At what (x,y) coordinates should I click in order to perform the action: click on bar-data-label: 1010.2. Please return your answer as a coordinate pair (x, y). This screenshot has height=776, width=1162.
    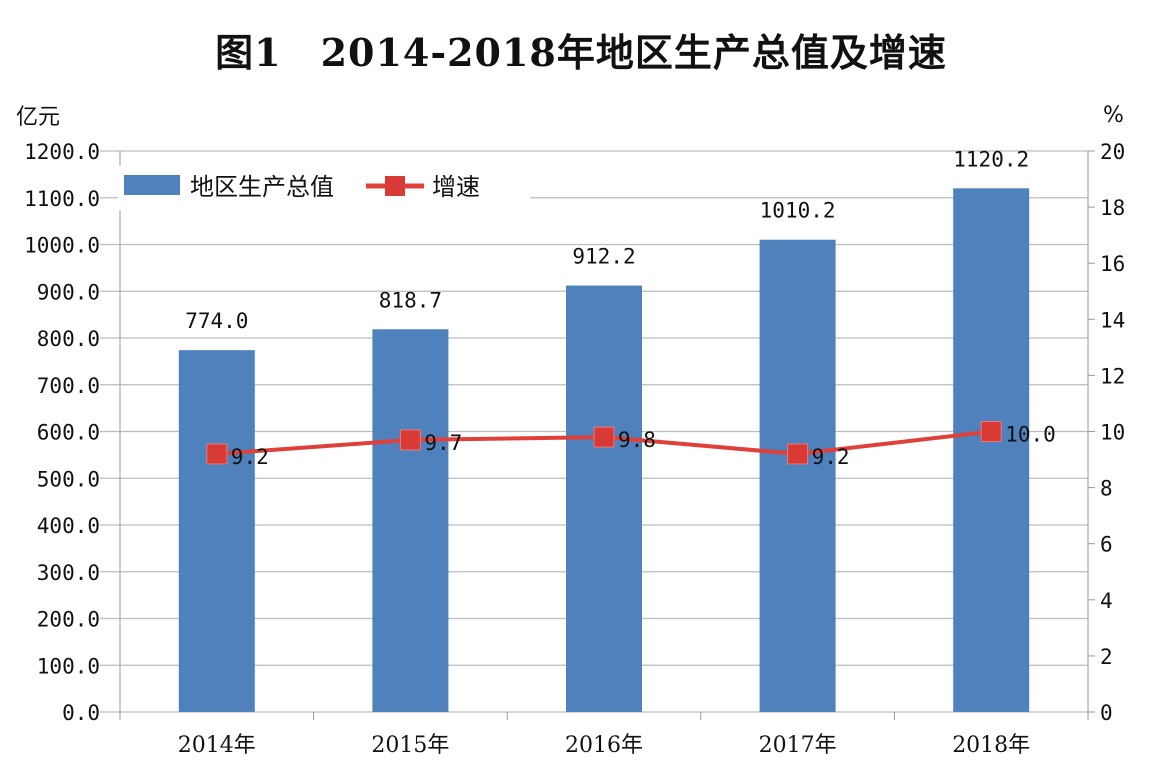
    Looking at the image, I should click on (798, 211).